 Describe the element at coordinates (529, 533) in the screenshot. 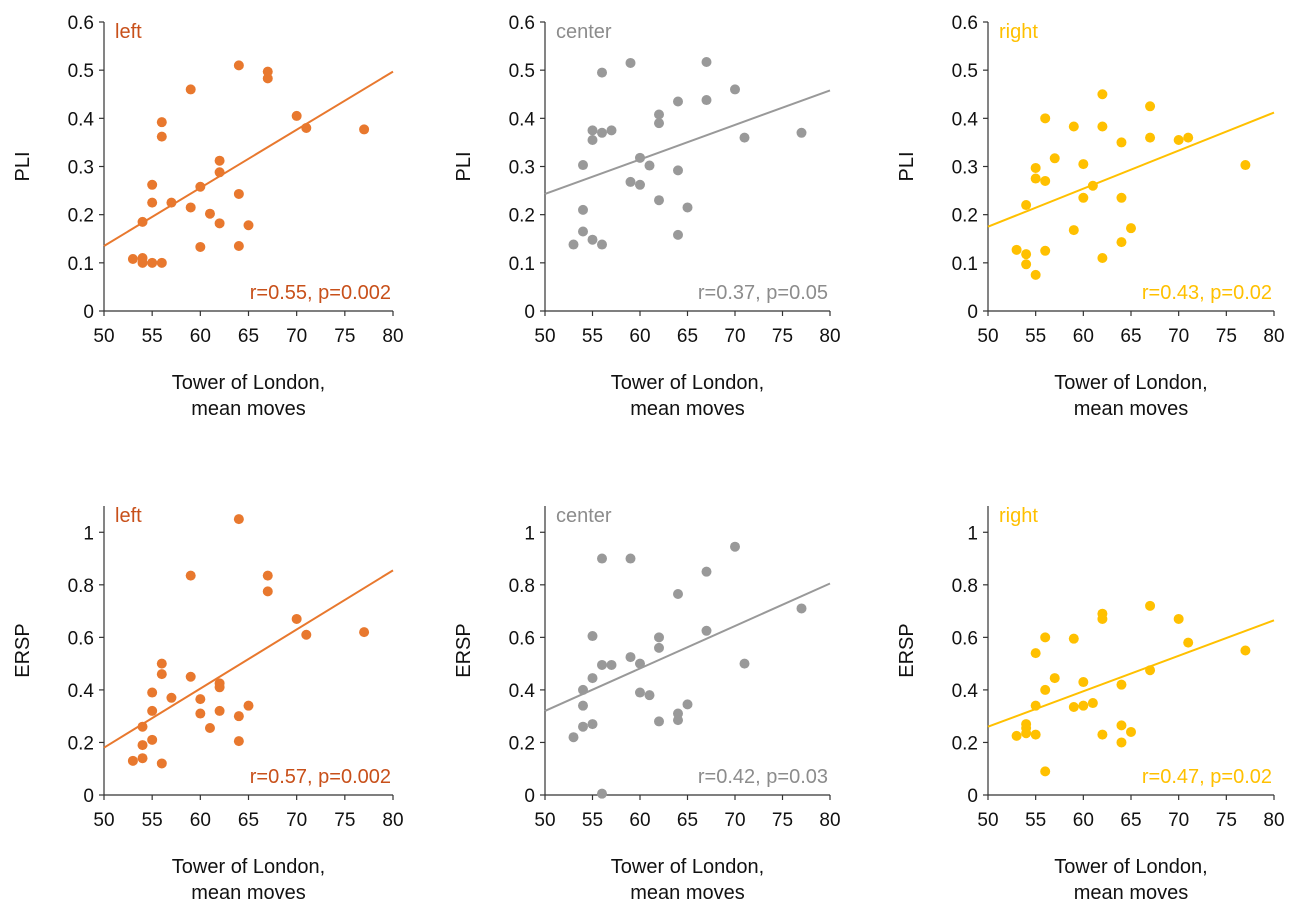

I see `y-tick-label: 1` at that location.